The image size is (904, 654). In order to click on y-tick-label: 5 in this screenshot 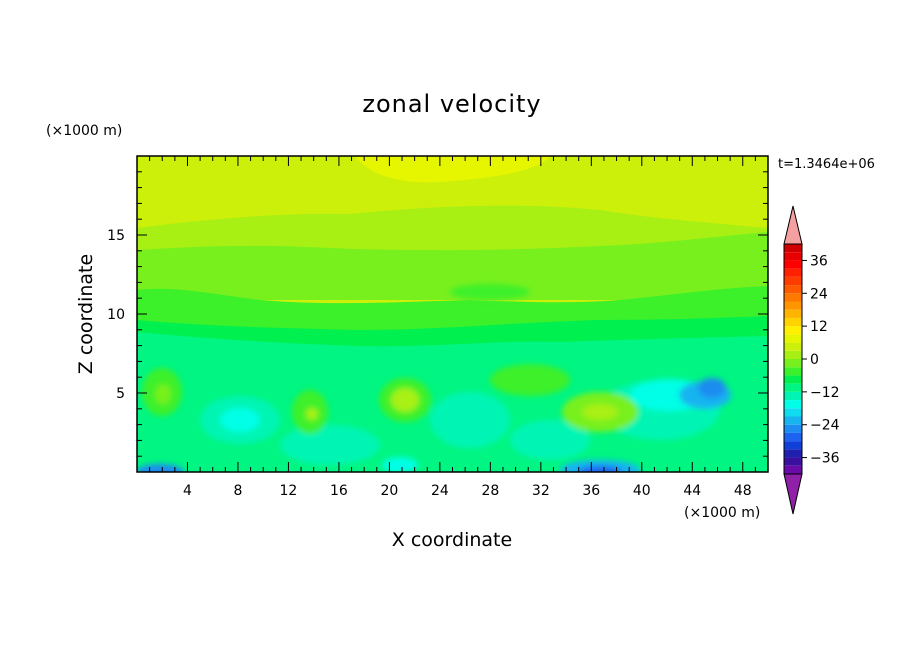, I will do `click(120, 394)`.